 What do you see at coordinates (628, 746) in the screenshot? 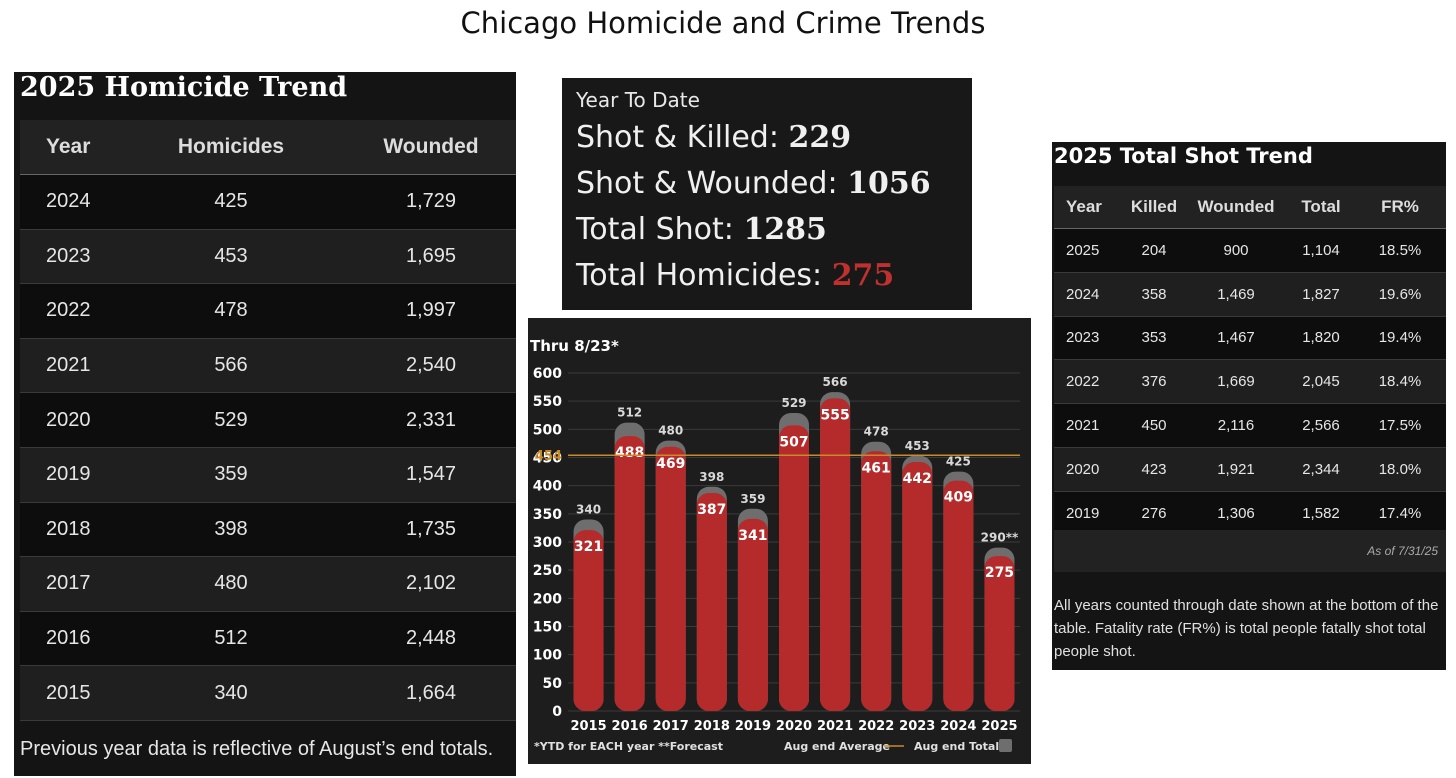
I see `legend-note: *YTD for EACH year **Forecast` at bounding box center [628, 746].